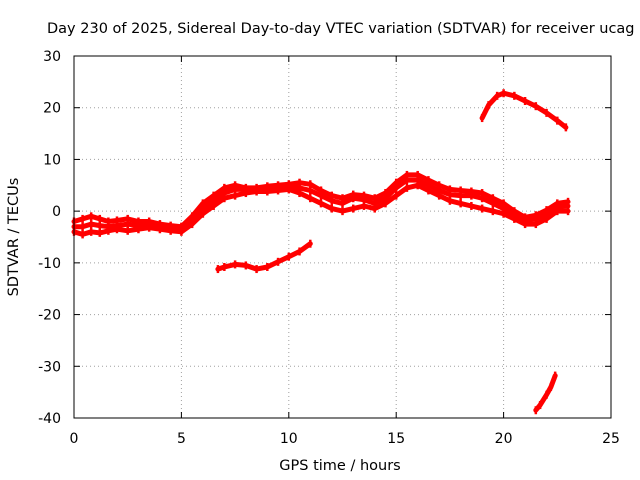 This screenshot has width=640, height=480. What do you see at coordinates (52, 160) in the screenshot?
I see `y-tick-label: 10` at bounding box center [52, 160].